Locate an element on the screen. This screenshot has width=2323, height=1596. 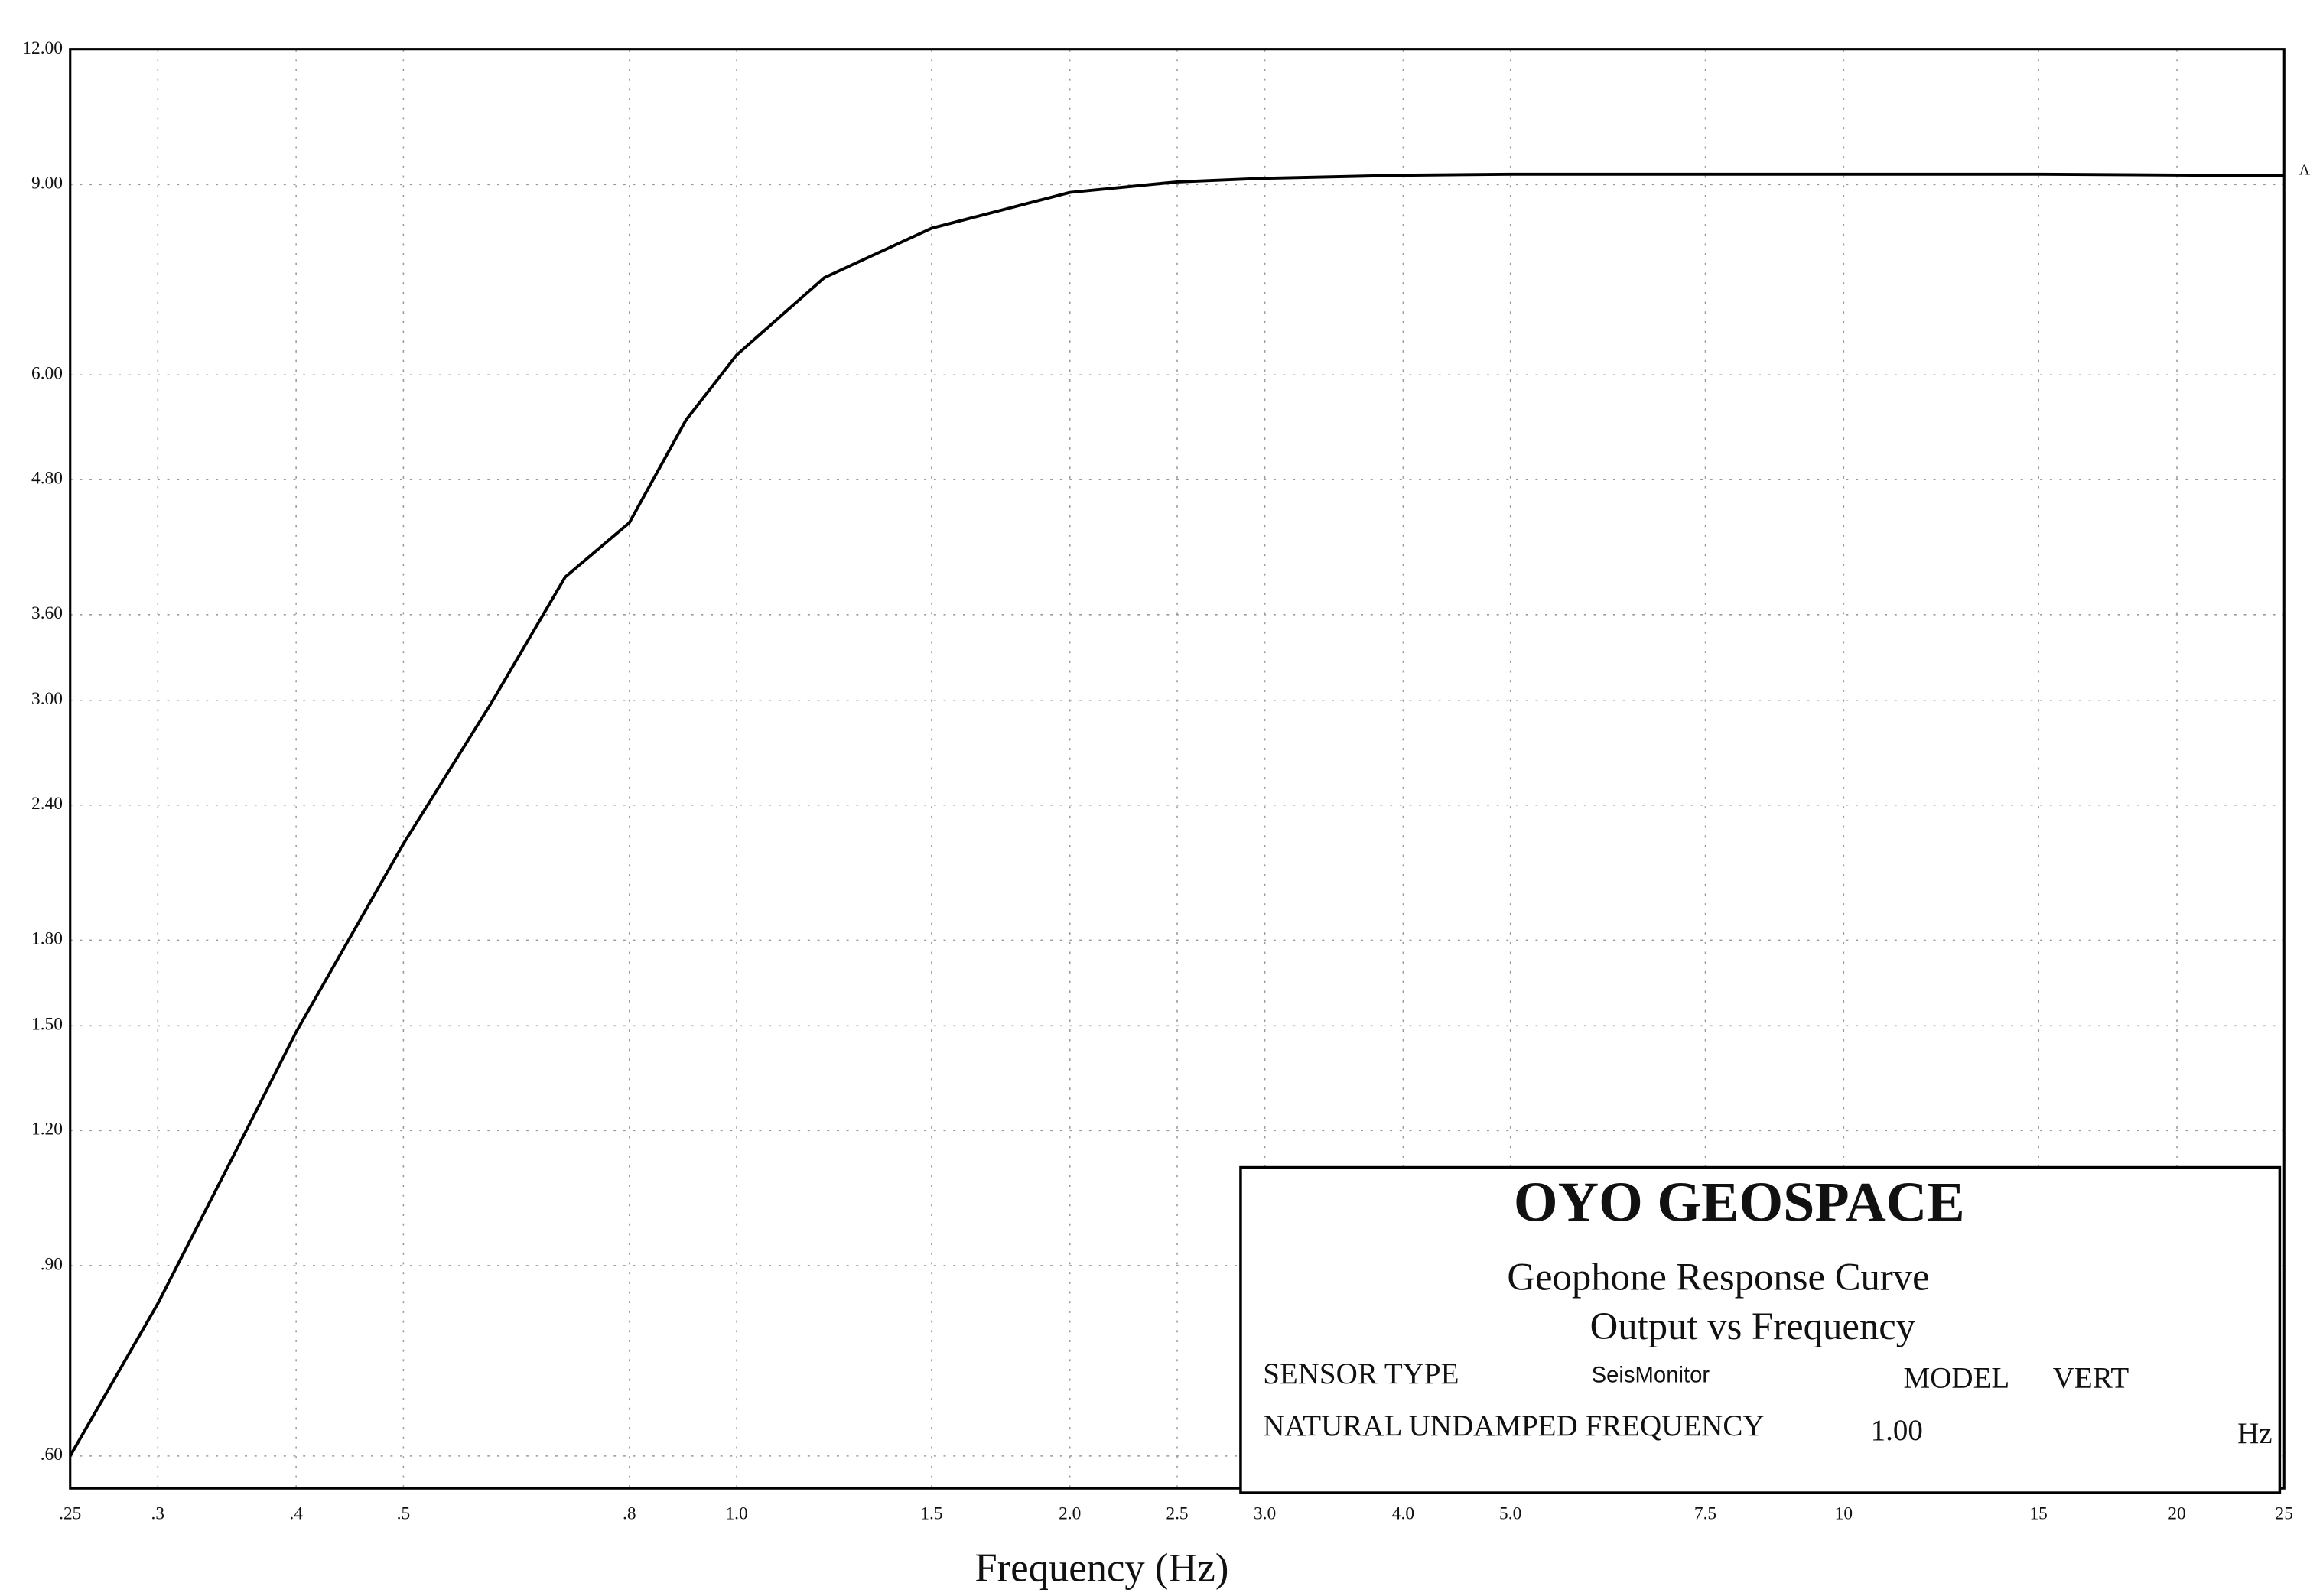
x-axis-label: Frequency (Hz) is located at coordinates (1101, 1568).